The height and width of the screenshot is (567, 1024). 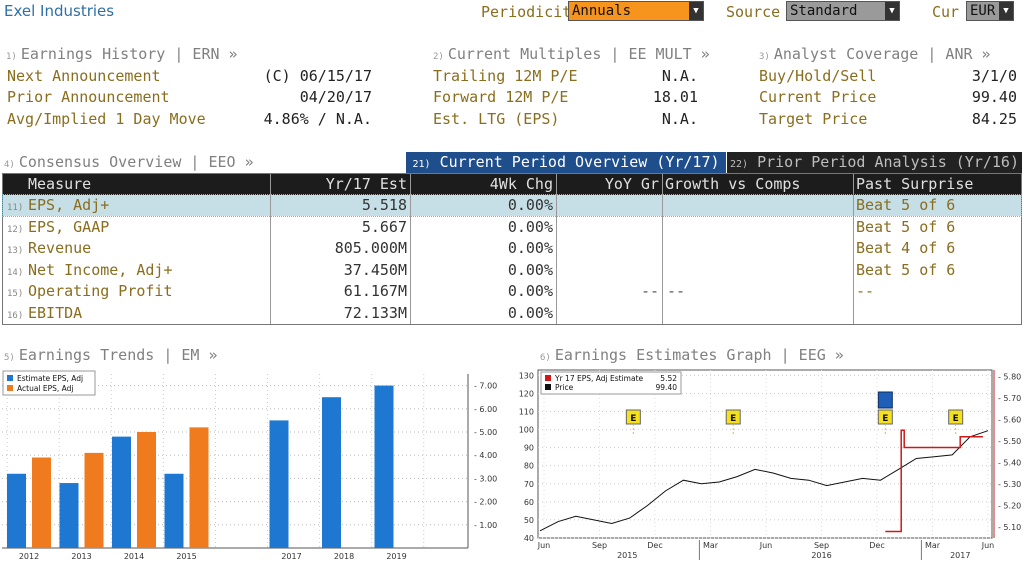 What do you see at coordinates (384, 205) in the screenshot?
I see `cell-est: 5.518` at bounding box center [384, 205].